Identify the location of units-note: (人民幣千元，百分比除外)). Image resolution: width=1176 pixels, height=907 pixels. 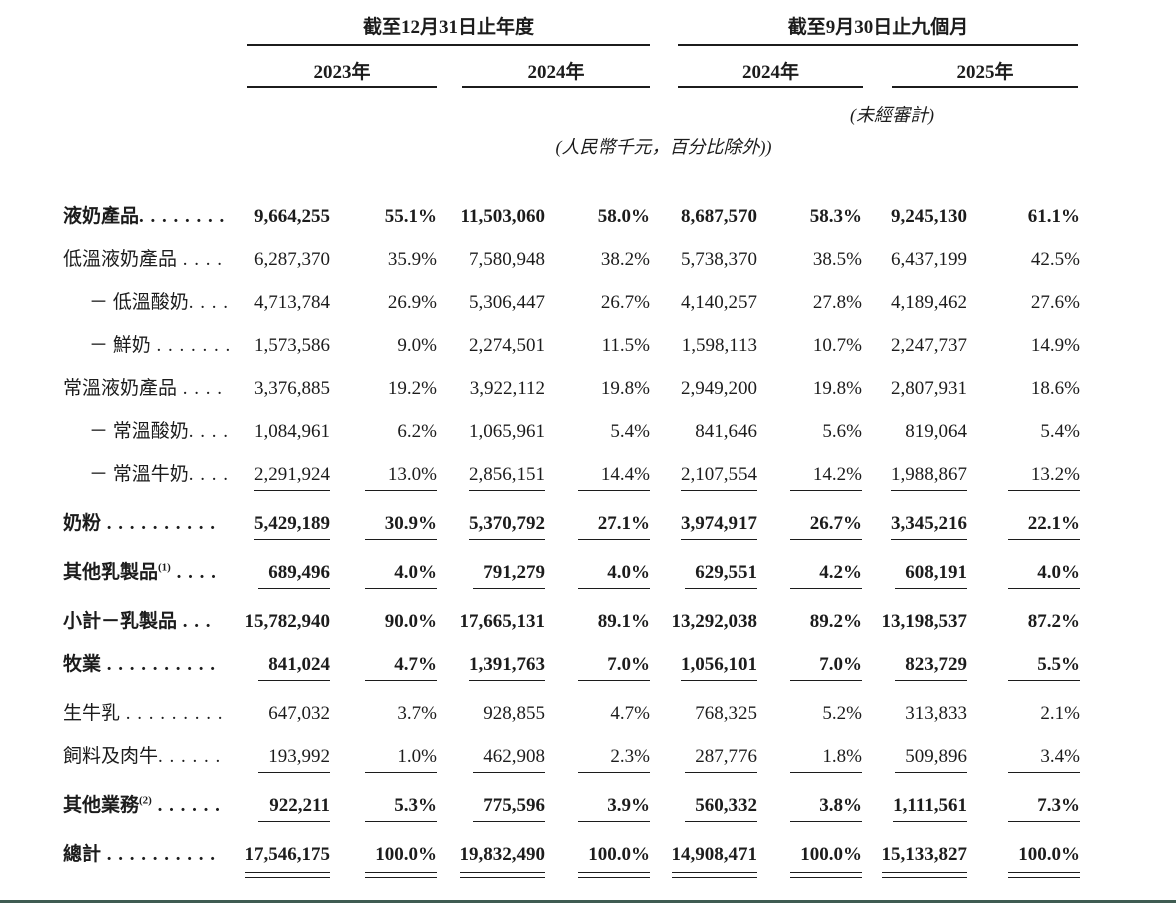
(663, 147).